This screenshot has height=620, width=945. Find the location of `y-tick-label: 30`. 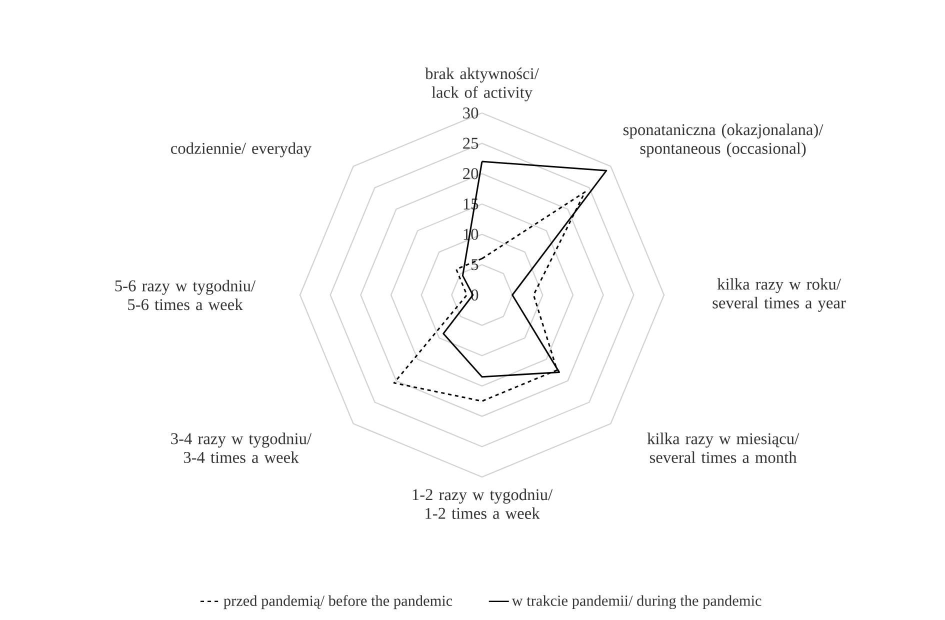

y-tick-label: 30 is located at coordinates (470, 113).